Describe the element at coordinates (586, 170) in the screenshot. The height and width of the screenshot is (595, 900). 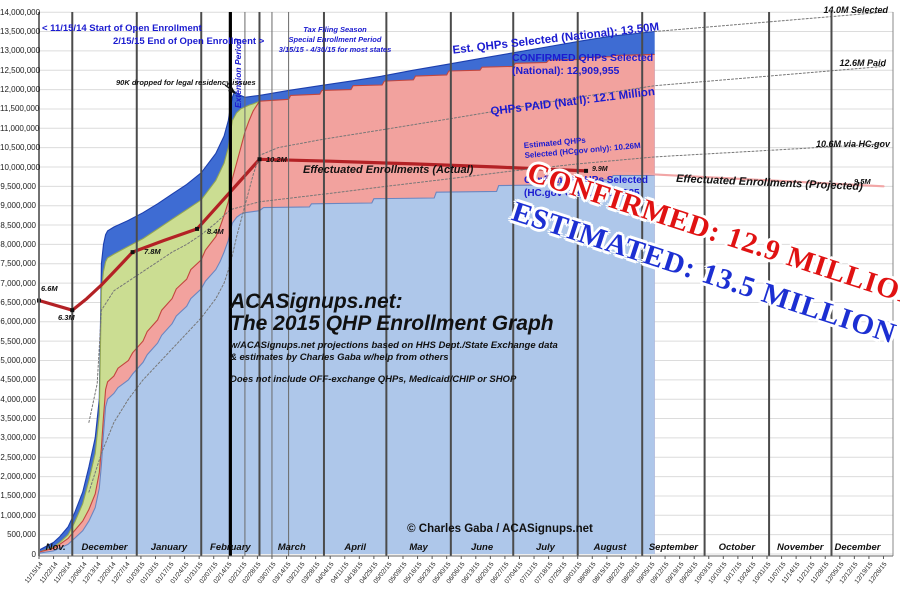
I see `marker-9.9M` at that location.